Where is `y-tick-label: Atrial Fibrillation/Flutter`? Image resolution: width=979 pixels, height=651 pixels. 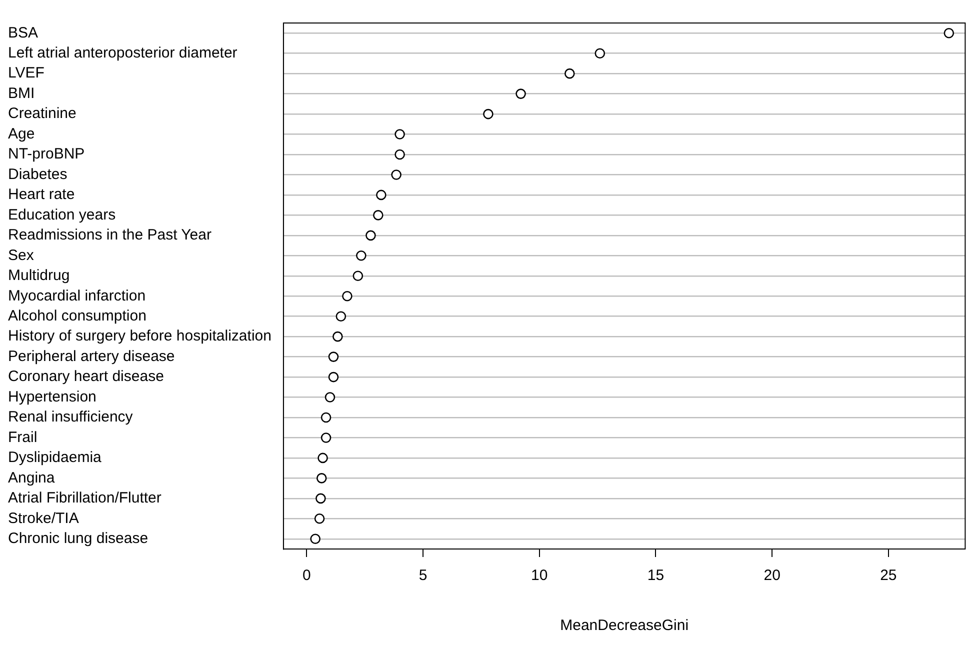
y-tick-label: Atrial Fibrillation/Flutter is located at coordinates (85, 498).